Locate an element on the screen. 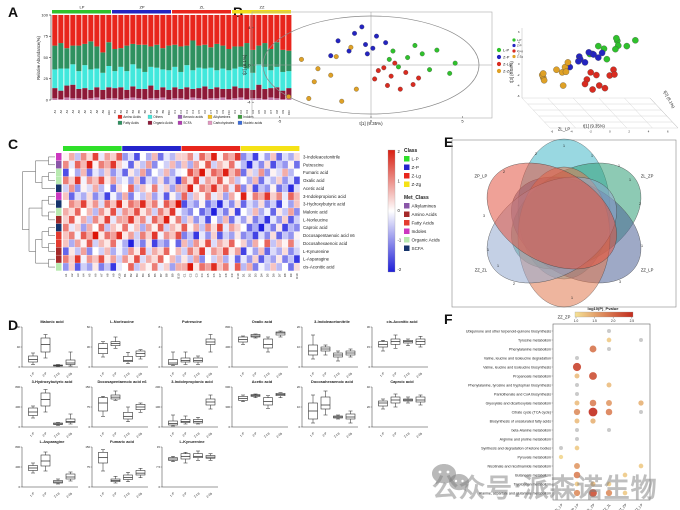 The width and height of the screenshot is (680, 510). svg-text: 8 is located at coordinates (159, 327).